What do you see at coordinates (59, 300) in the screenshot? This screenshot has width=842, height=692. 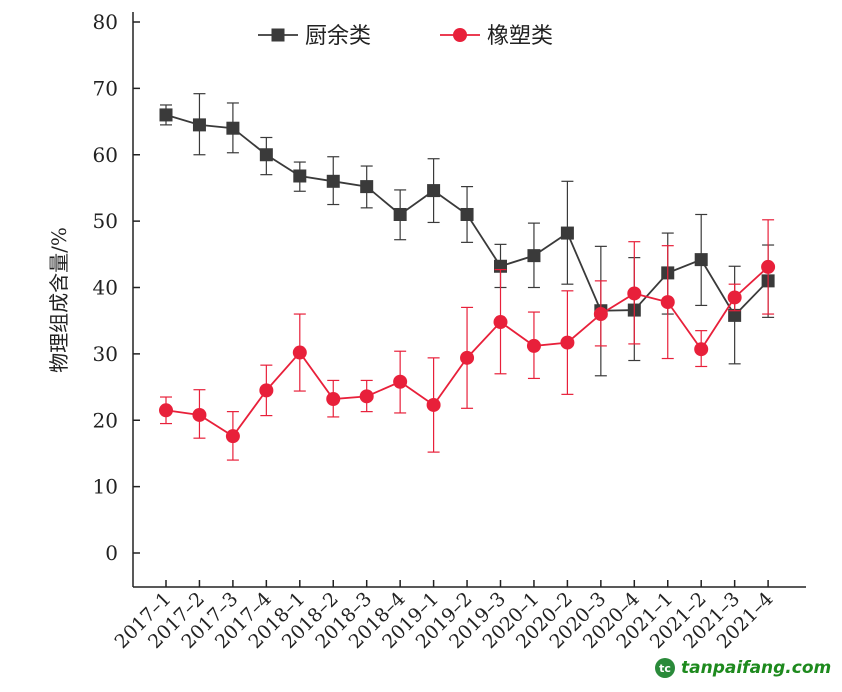 I see `y-axis-label: 物理组成含量/%` at bounding box center [59, 300].